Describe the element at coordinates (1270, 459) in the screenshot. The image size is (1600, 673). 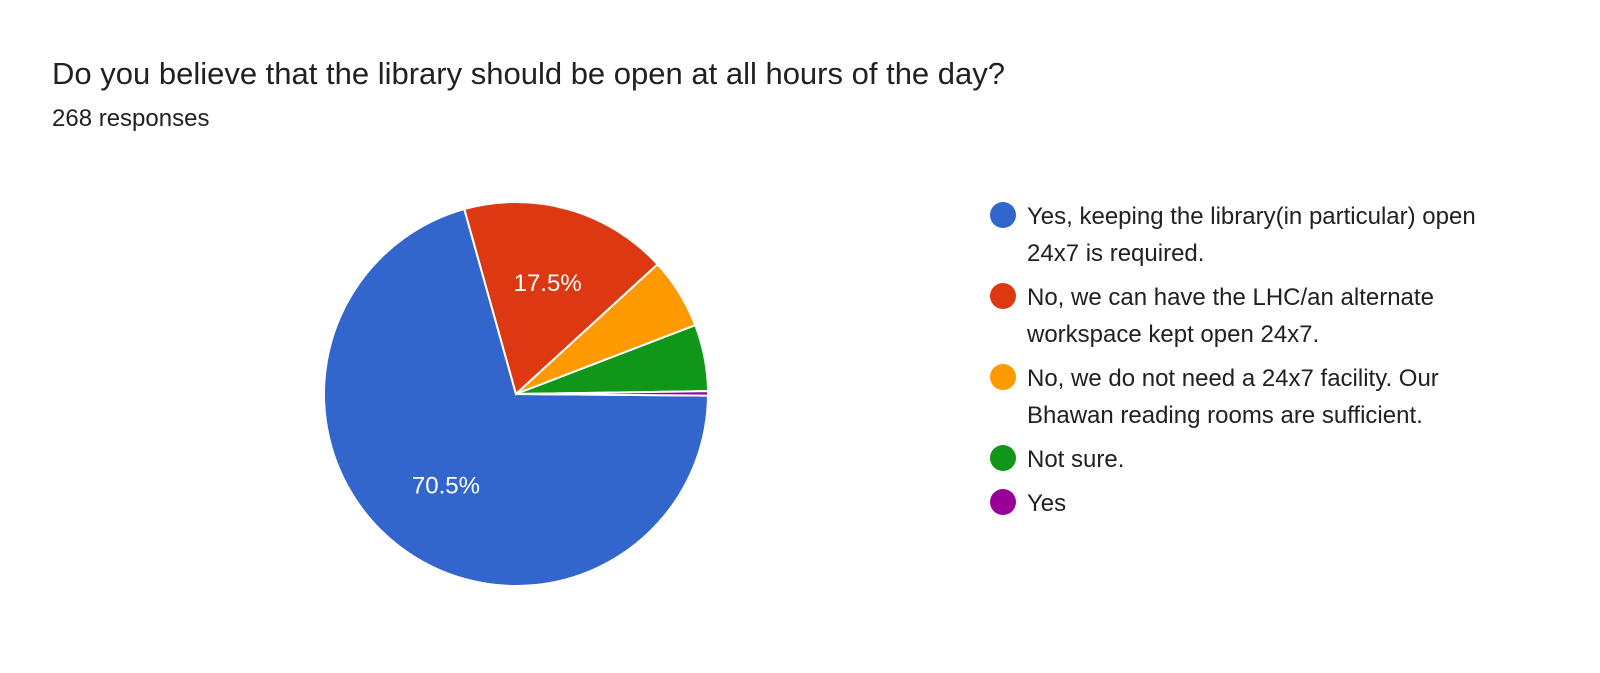
I see `legend-item: Not sure.` at that location.